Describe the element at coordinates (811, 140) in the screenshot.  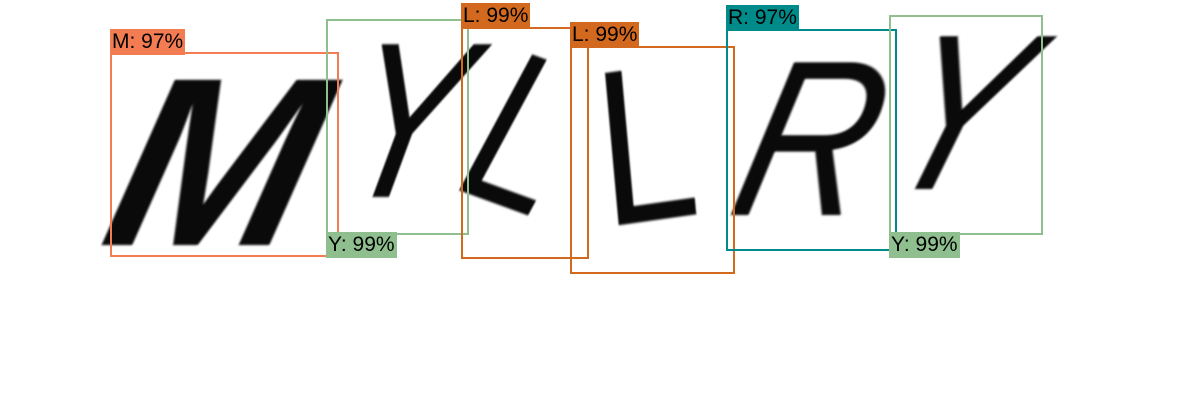
I see `detection-box-r` at that location.